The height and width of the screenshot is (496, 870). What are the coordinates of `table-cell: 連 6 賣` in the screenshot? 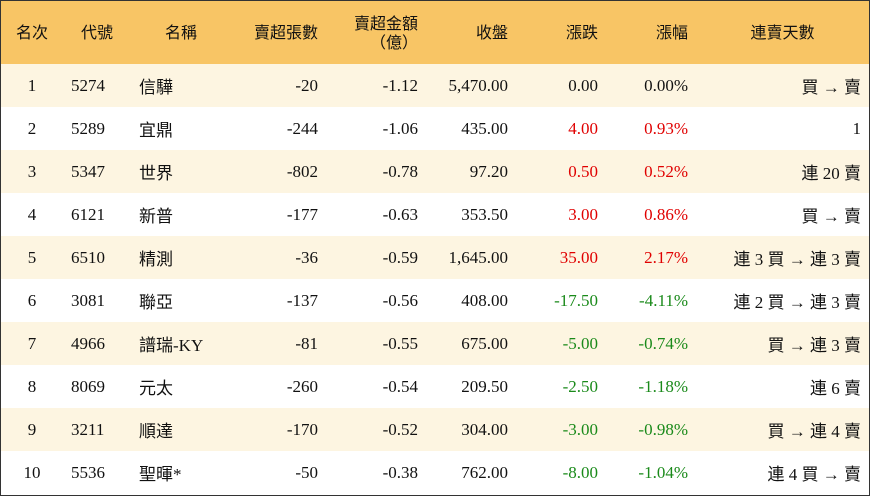 It's located at (782, 386).